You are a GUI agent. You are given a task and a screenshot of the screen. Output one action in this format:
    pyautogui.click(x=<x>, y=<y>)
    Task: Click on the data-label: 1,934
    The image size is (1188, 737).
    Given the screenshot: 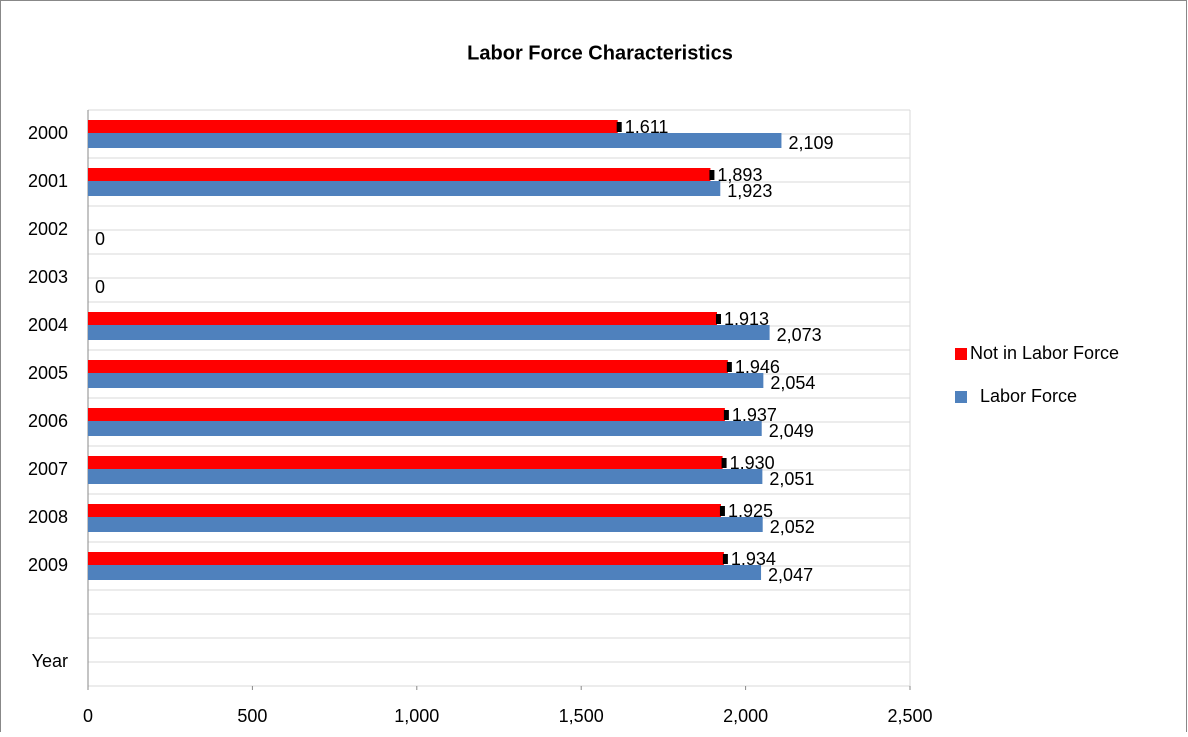 What is the action you would take?
    pyautogui.click(x=753, y=559)
    